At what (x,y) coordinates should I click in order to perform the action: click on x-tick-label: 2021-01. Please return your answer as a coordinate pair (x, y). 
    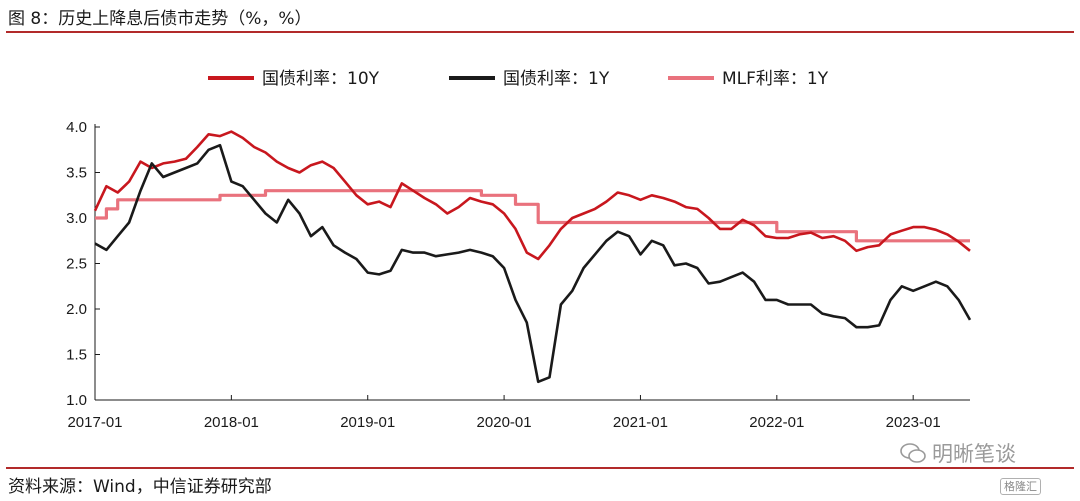
    Looking at the image, I should click on (640, 422).